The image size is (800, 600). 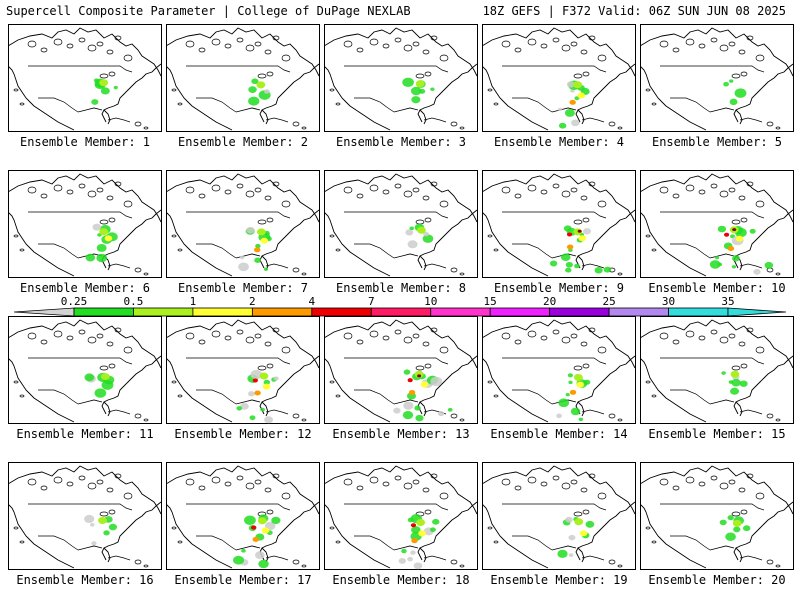 I want to click on ensemble-member-panel: Ensemble Member: 3, so click(x=401, y=89).